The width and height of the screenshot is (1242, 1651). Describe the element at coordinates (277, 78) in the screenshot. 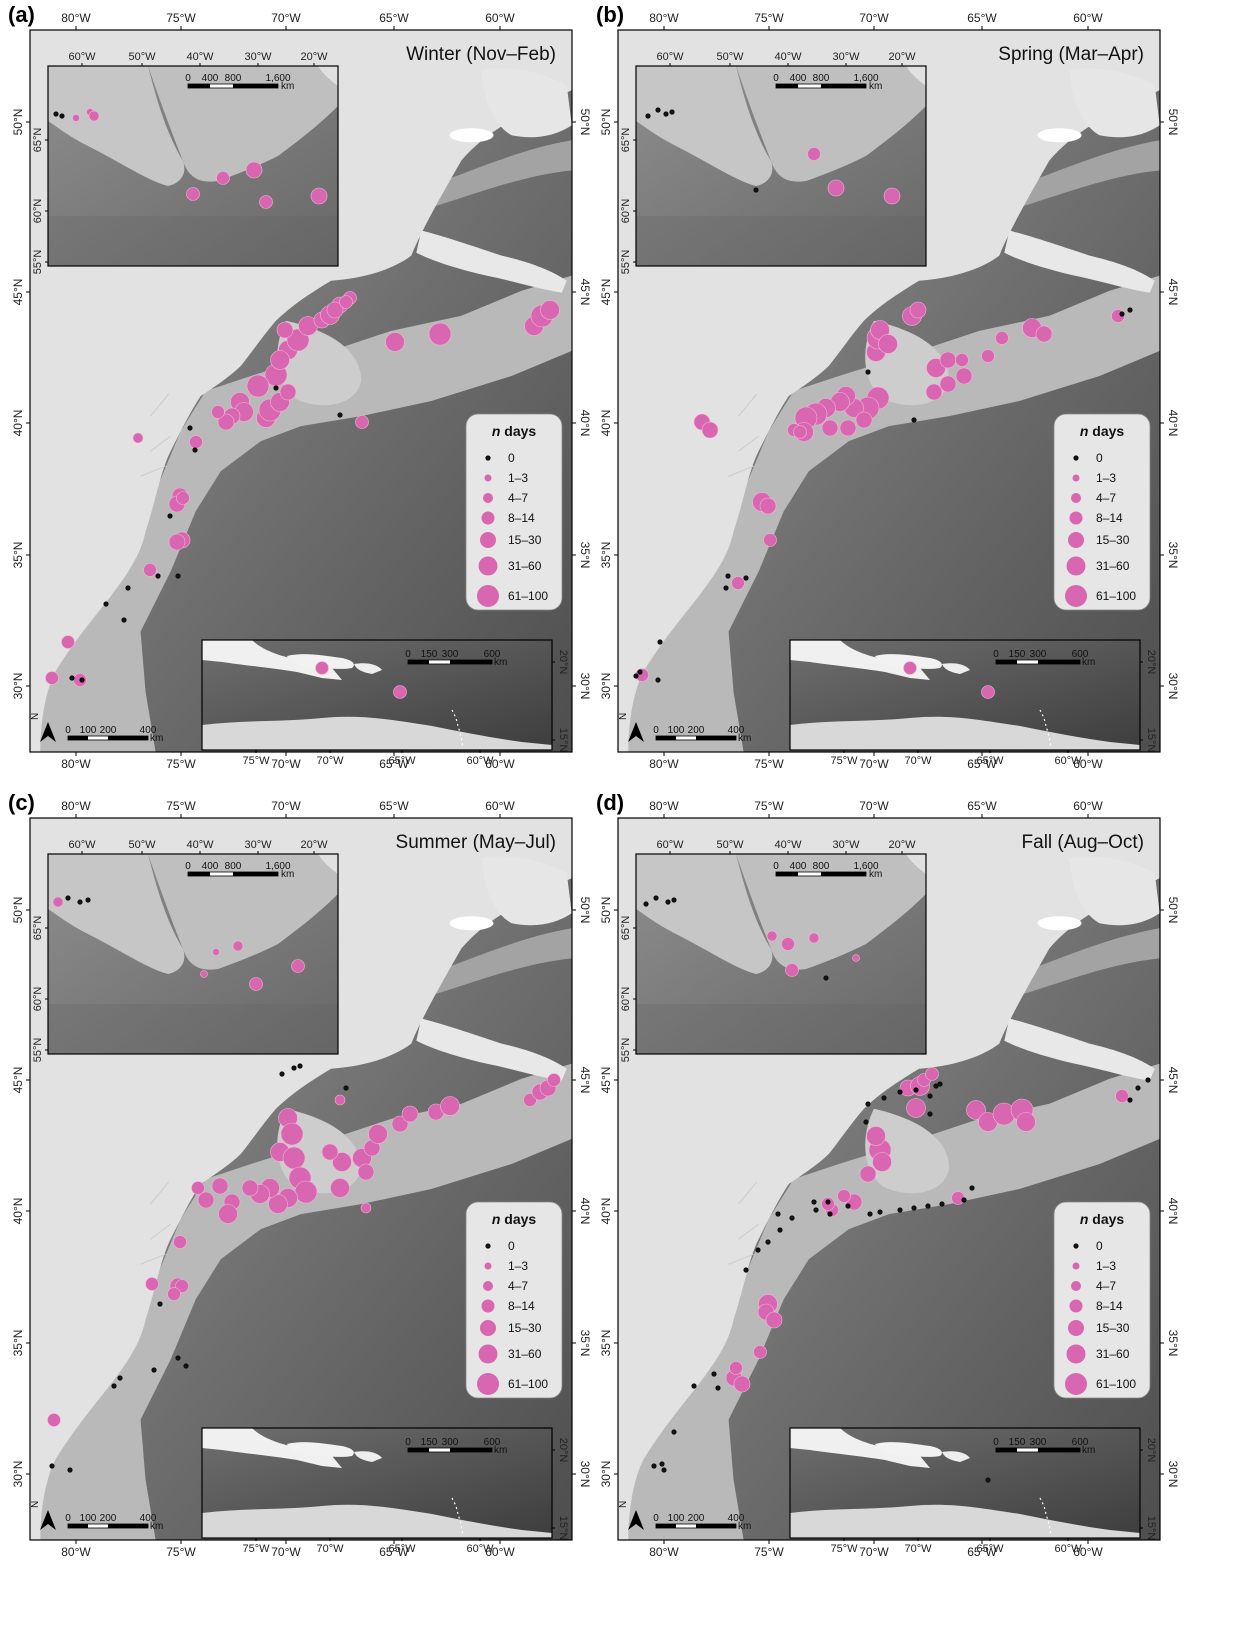

I see `scale-label: 1,600` at that location.